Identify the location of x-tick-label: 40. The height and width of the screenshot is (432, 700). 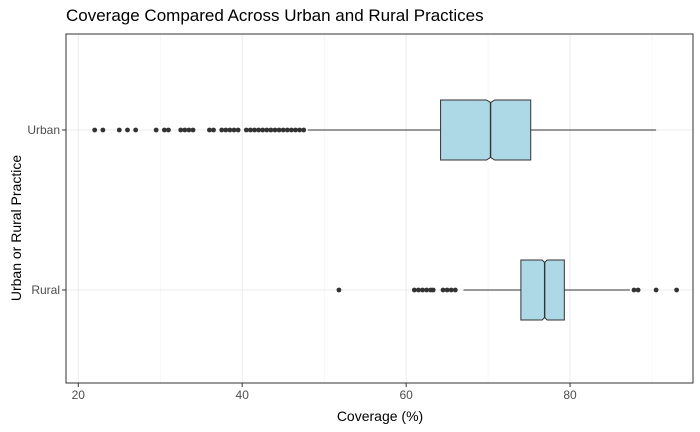
(243, 395).